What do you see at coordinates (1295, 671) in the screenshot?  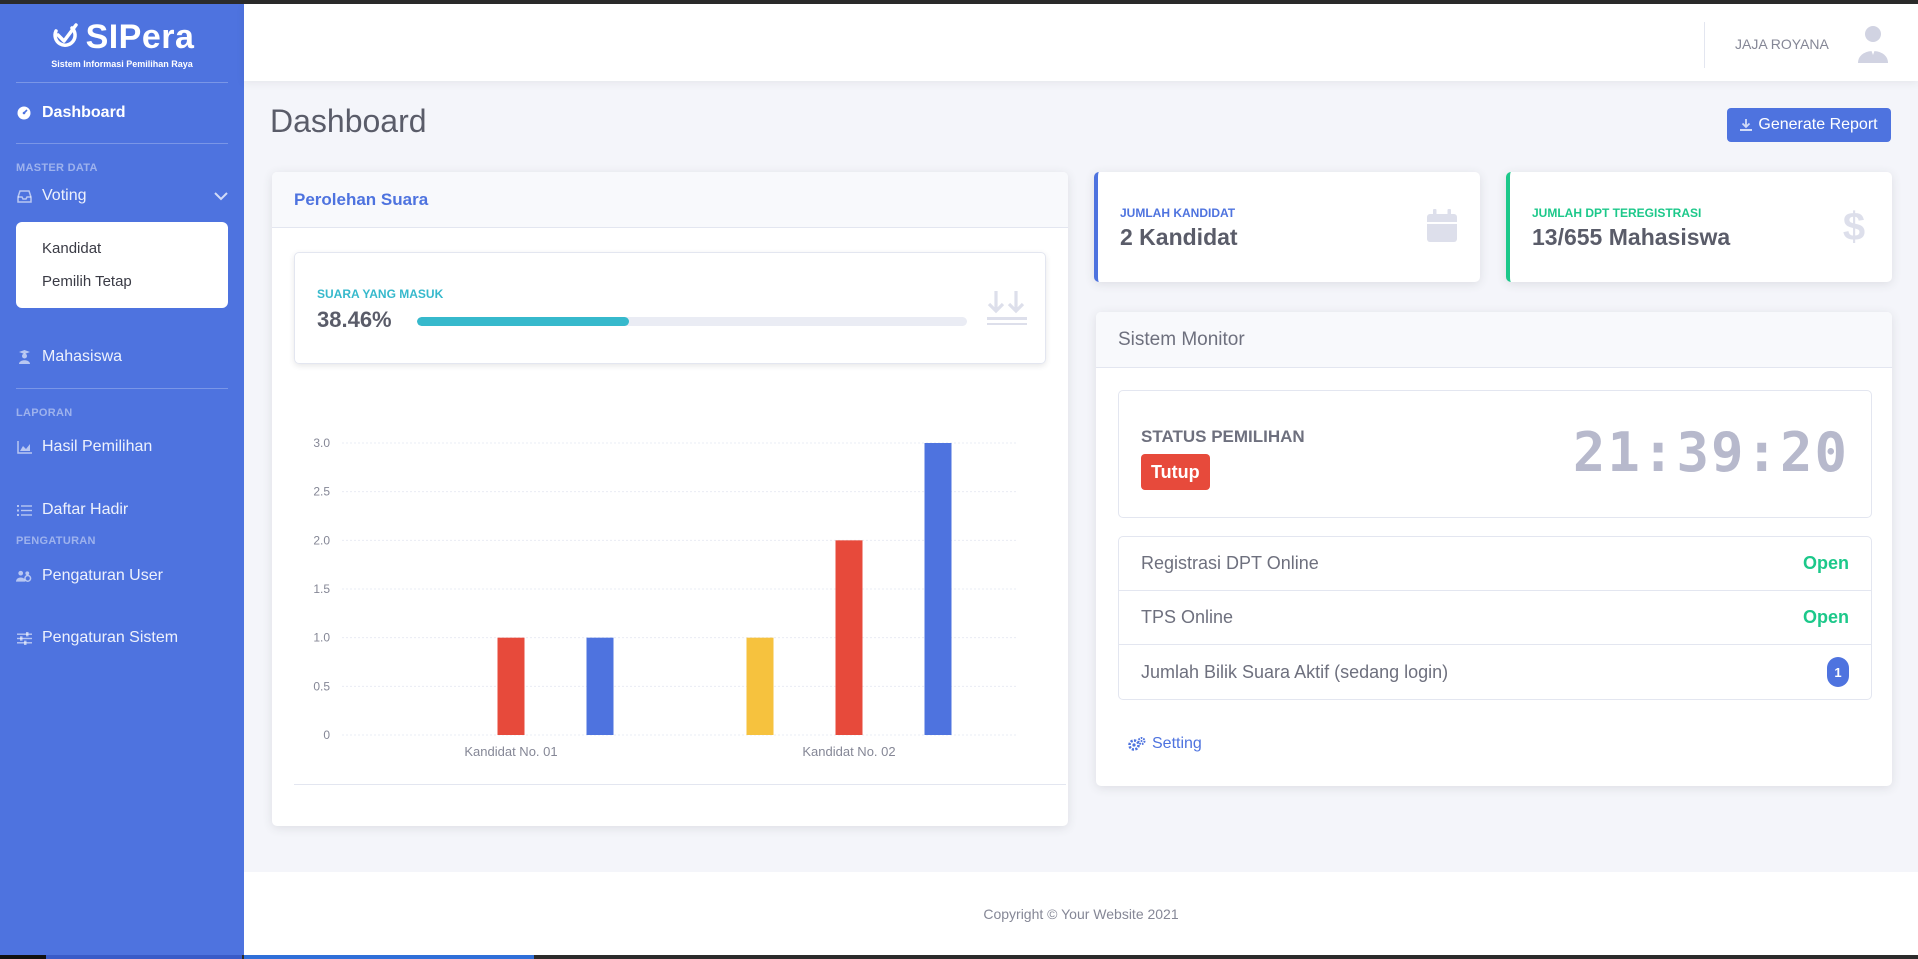 I see `list-item-label: Jumlah Bilik Suara Aktif (sedang login)` at bounding box center [1295, 671].